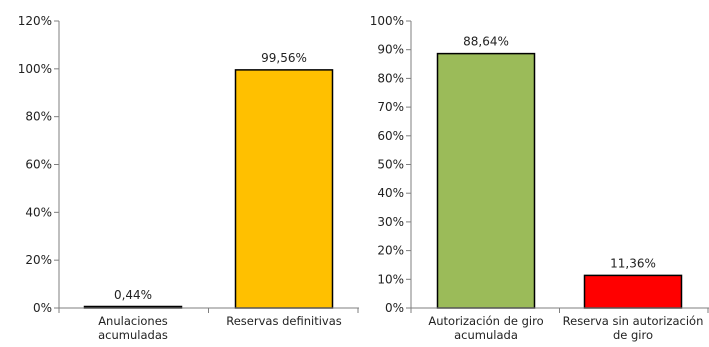  Describe the element at coordinates (633, 263) in the screenshot. I see `data-label: 11,36%` at that location.